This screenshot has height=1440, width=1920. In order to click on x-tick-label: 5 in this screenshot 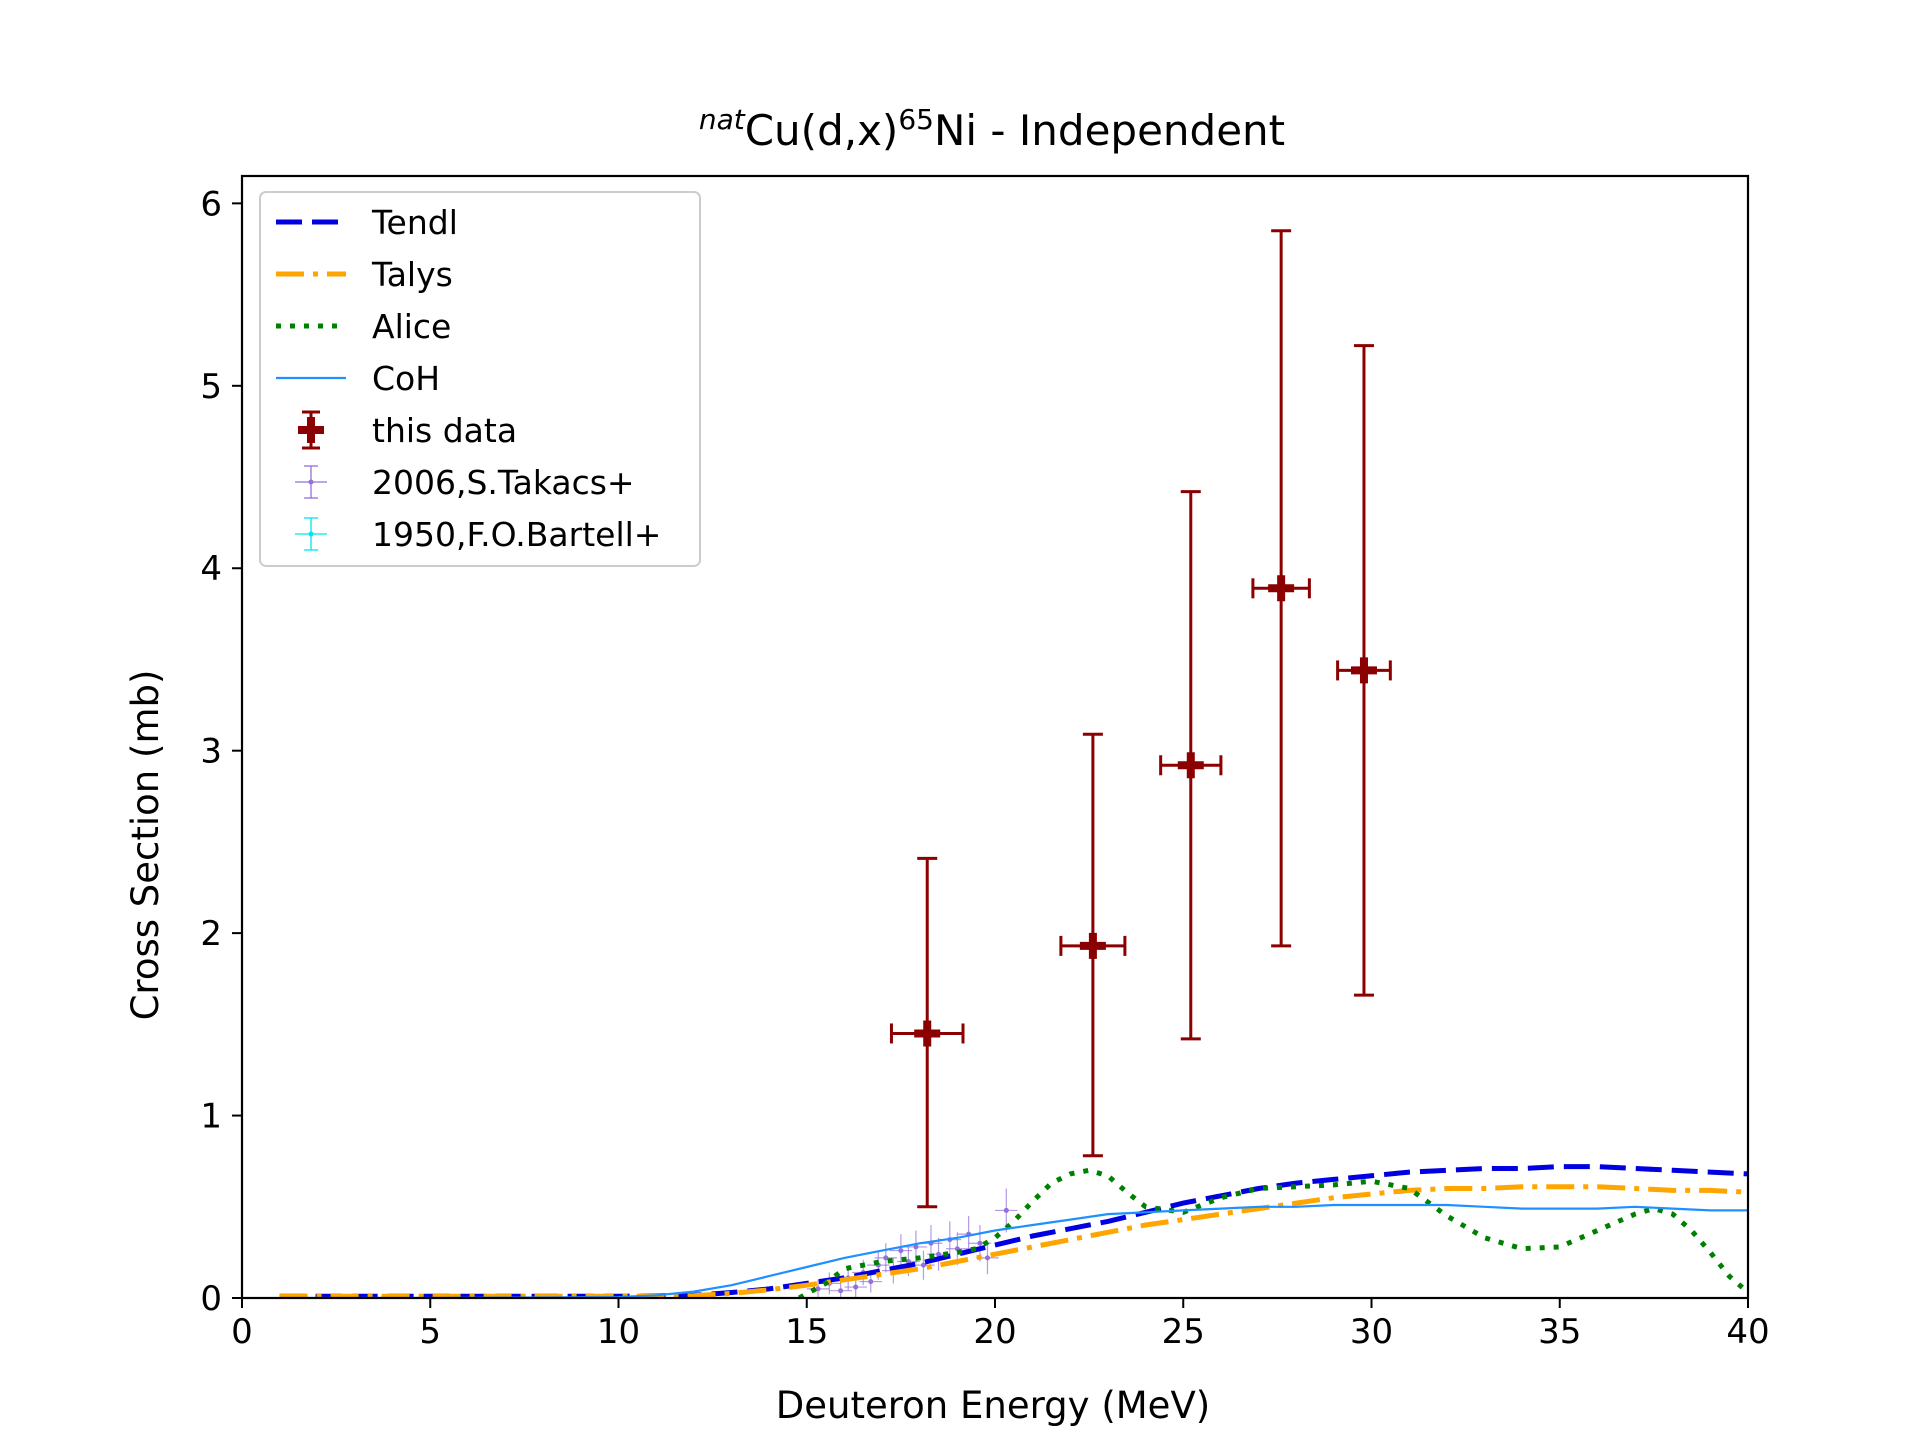, I will do `click(430, 1332)`.